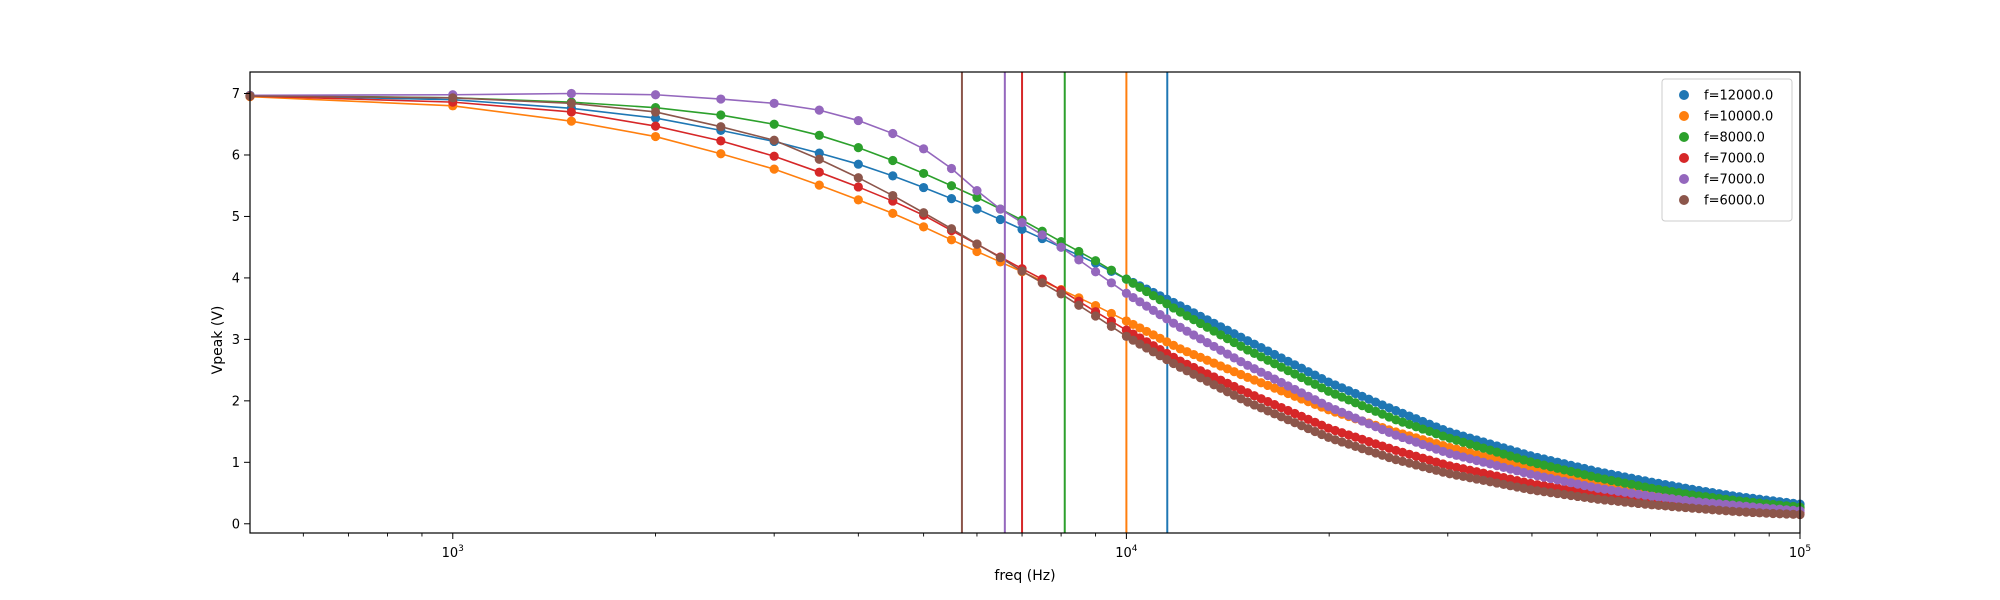  What do you see at coordinates (1126, 552) in the screenshot?
I see `x-tick-label: 104` at bounding box center [1126, 552].